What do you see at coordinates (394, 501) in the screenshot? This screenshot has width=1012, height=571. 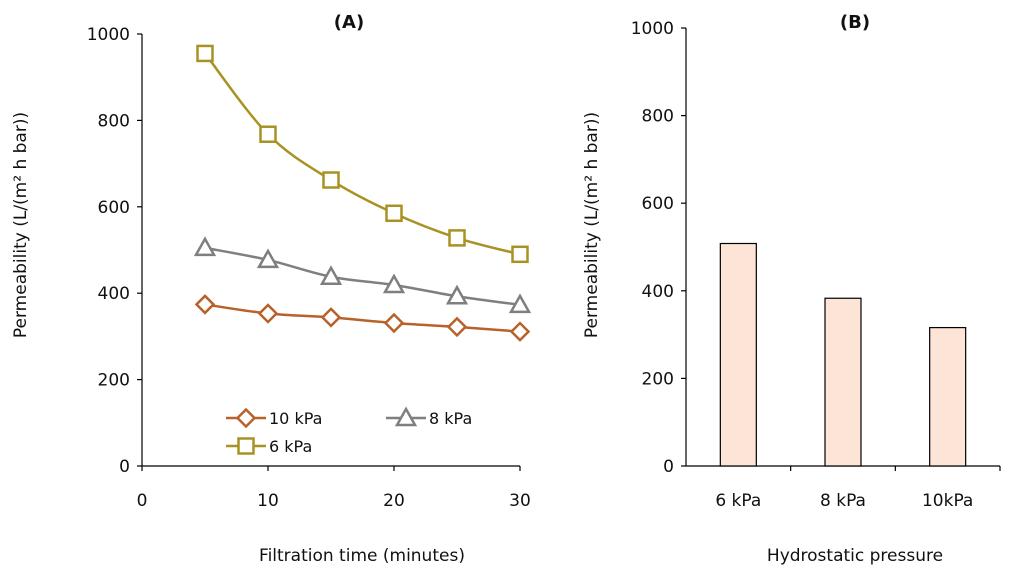 I see `panel-a-x-tick-label: 20` at bounding box center [394, 501].